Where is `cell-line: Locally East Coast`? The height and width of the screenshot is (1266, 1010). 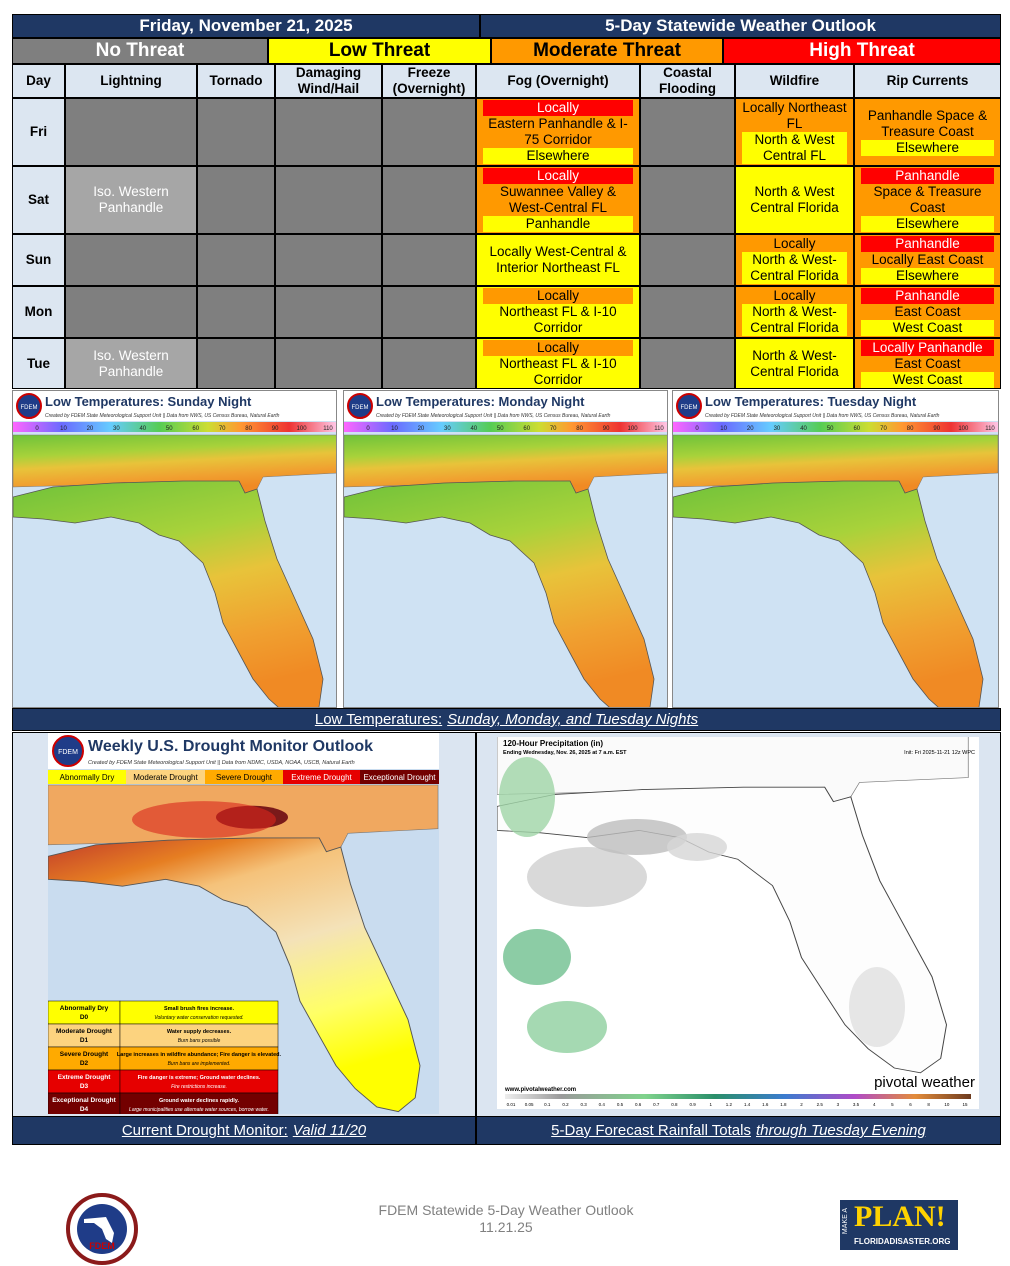 cell-line: Locally East Coast is located at coordinates (927, 260).